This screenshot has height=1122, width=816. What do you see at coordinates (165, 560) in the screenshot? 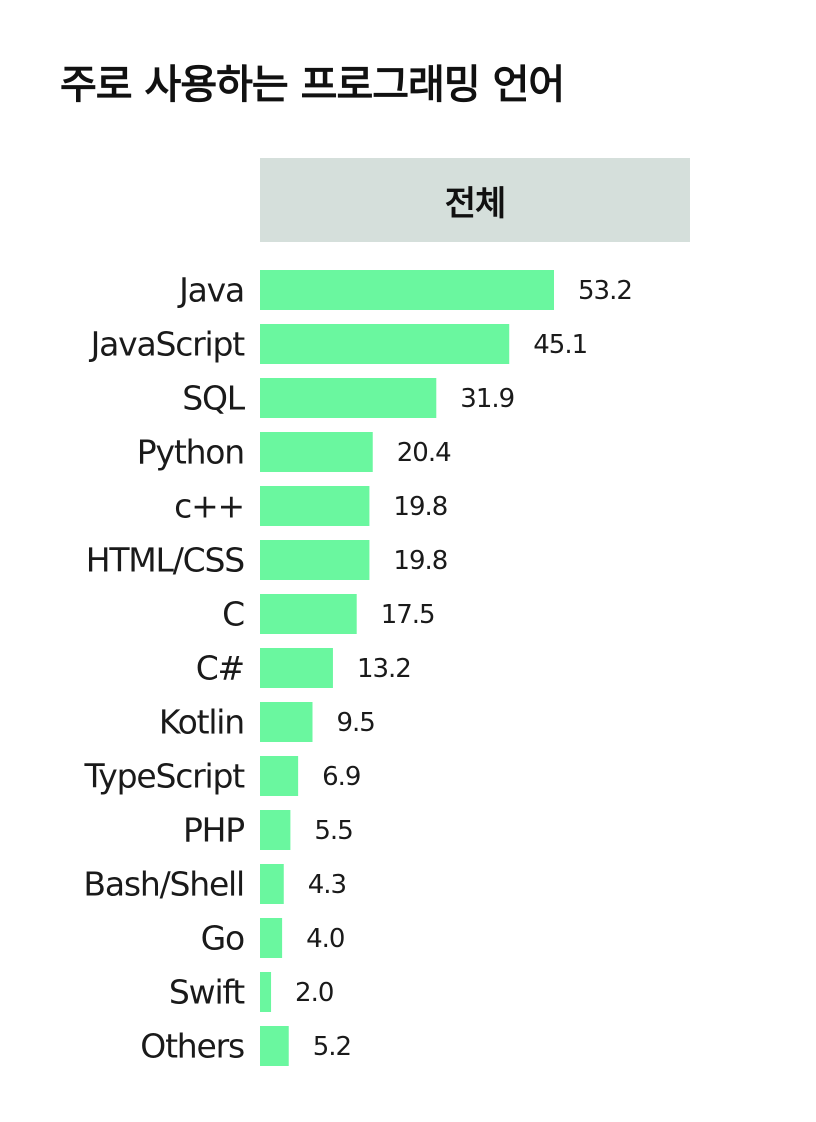
I see `category-label: HTML/CSS` at bounding box center [165, 560].